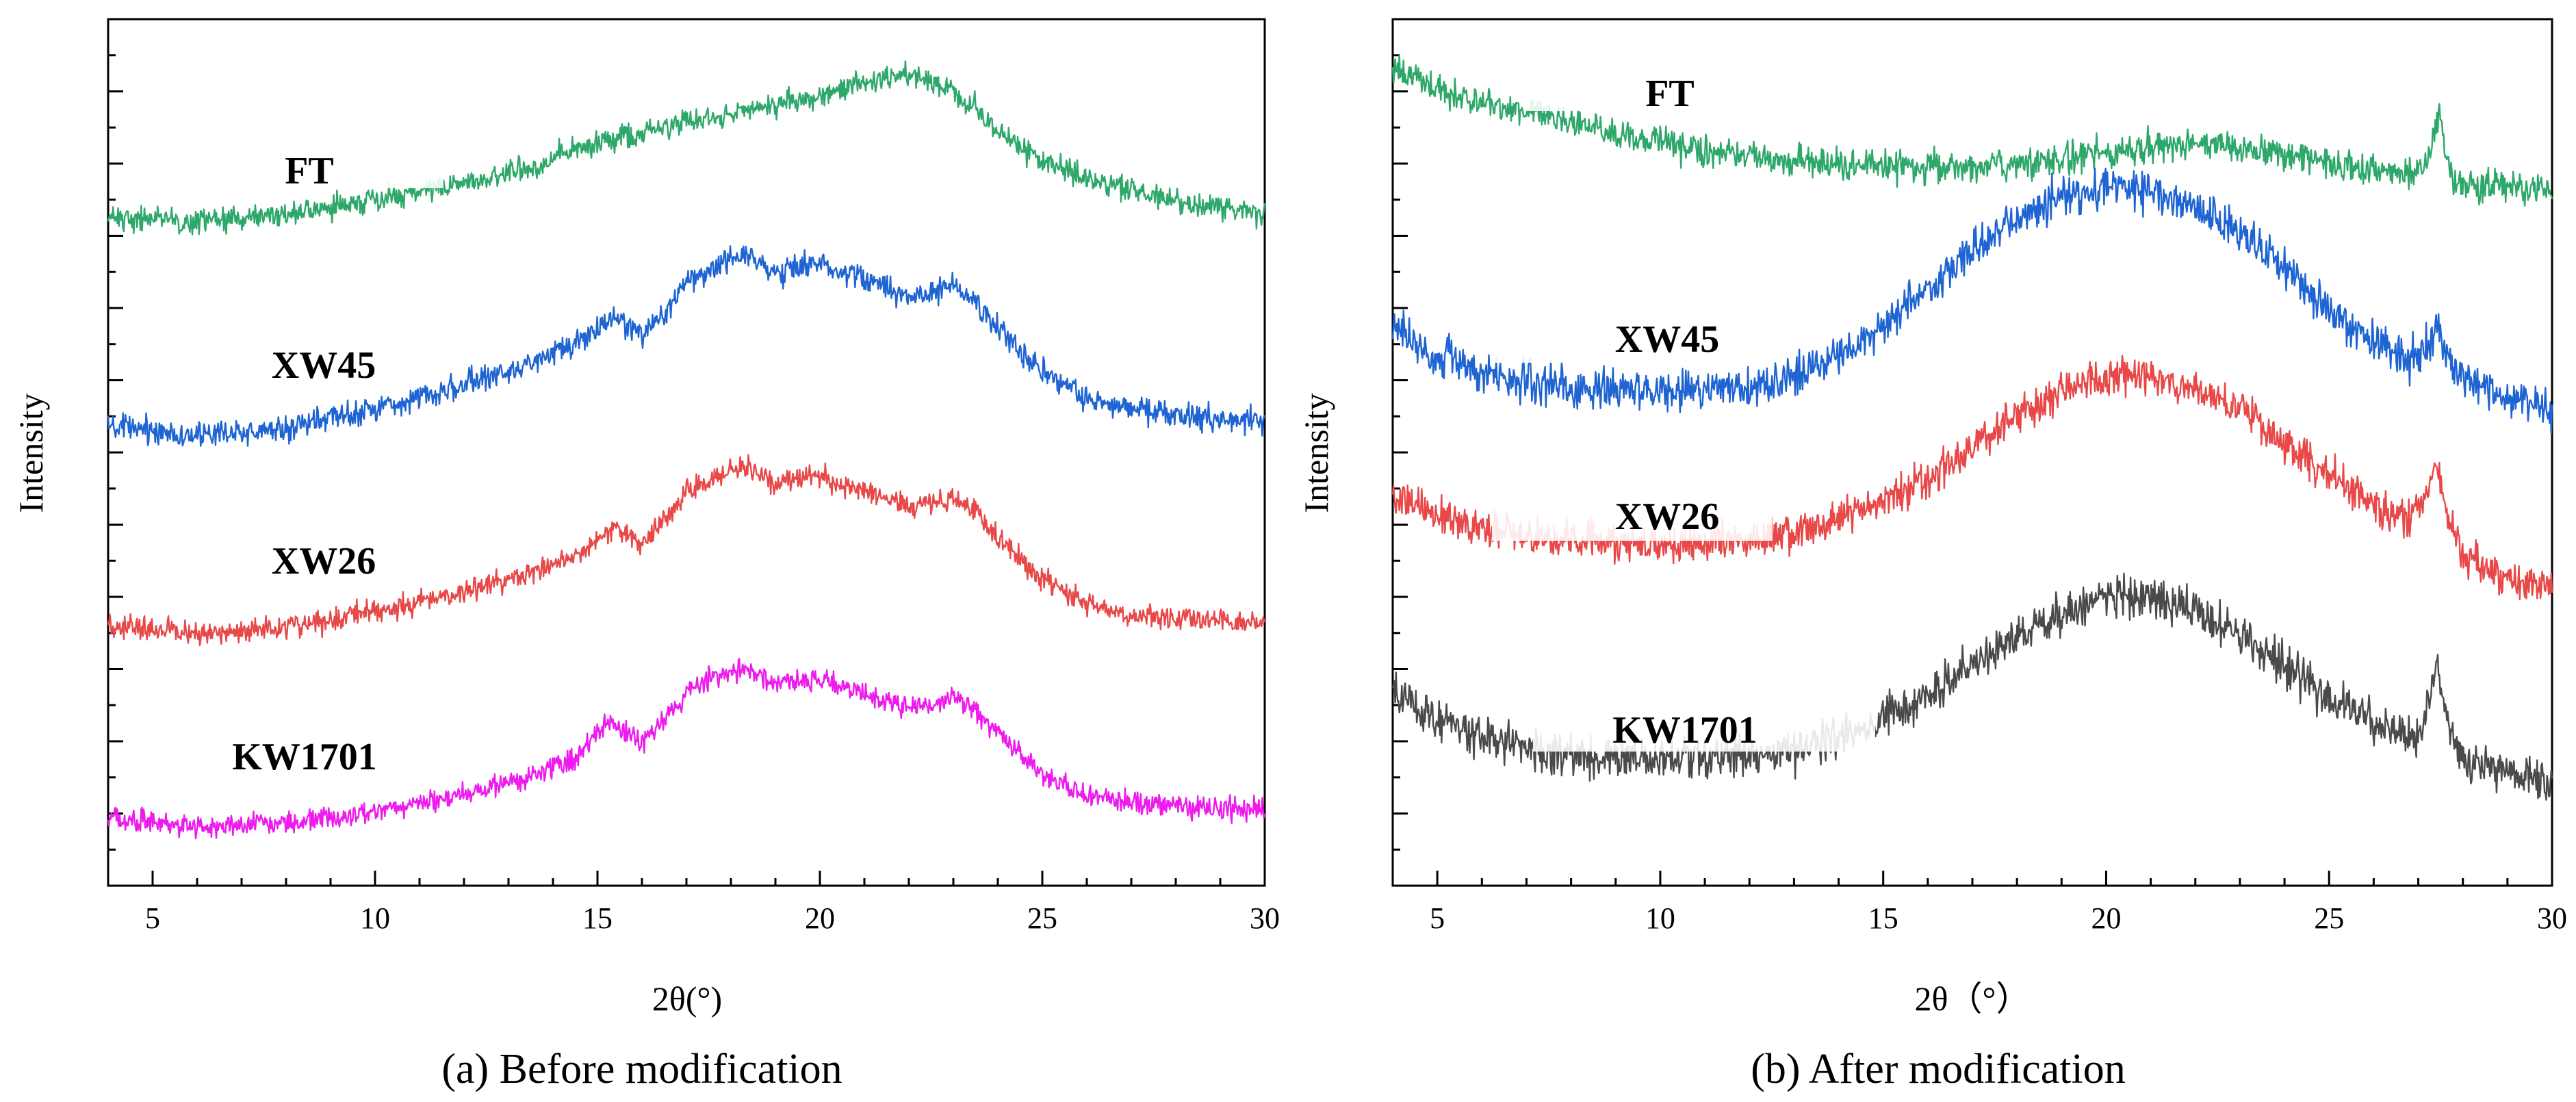 This screenshot has height=1102, width=2576. I want to click on x-tick-label-b-25: 25, so click(2329, 918).